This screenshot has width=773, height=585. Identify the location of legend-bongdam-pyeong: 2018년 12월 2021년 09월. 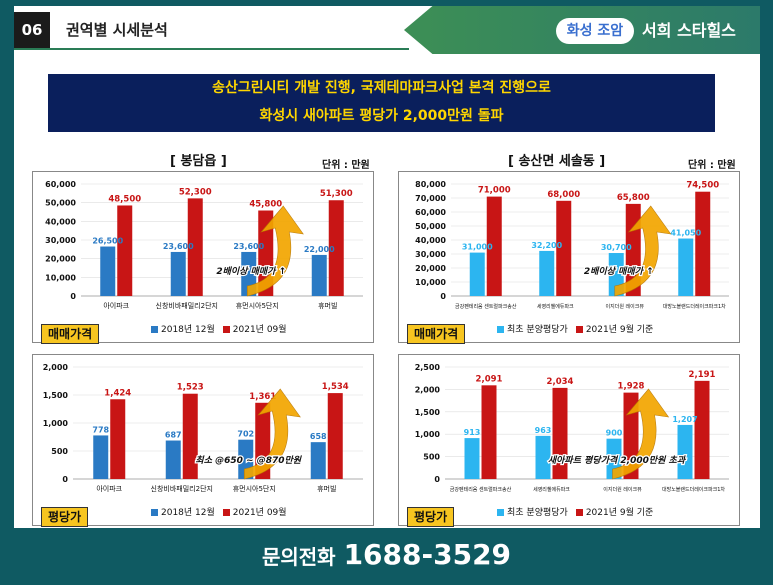
(219, 511).